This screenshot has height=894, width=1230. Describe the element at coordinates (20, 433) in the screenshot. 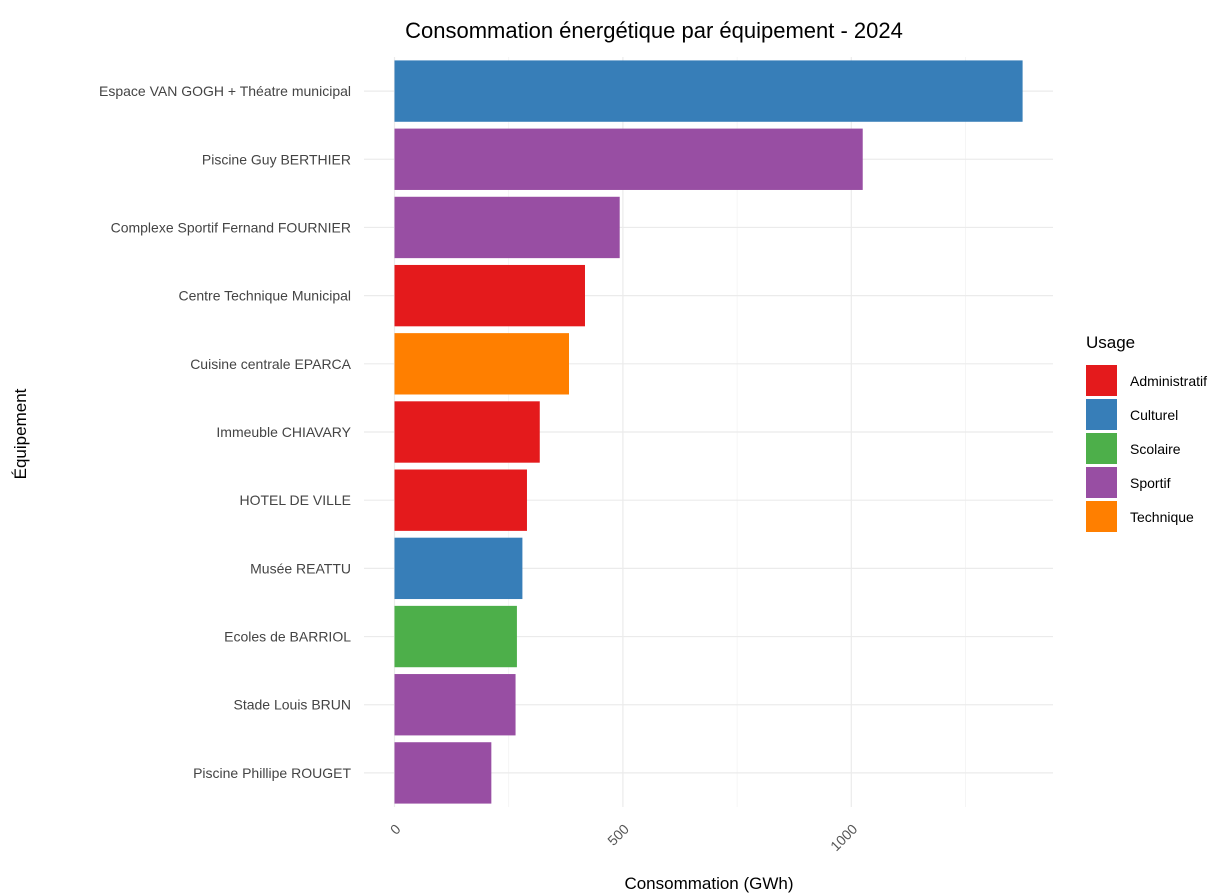

I see `y-axis-title: Équipement` at that location.